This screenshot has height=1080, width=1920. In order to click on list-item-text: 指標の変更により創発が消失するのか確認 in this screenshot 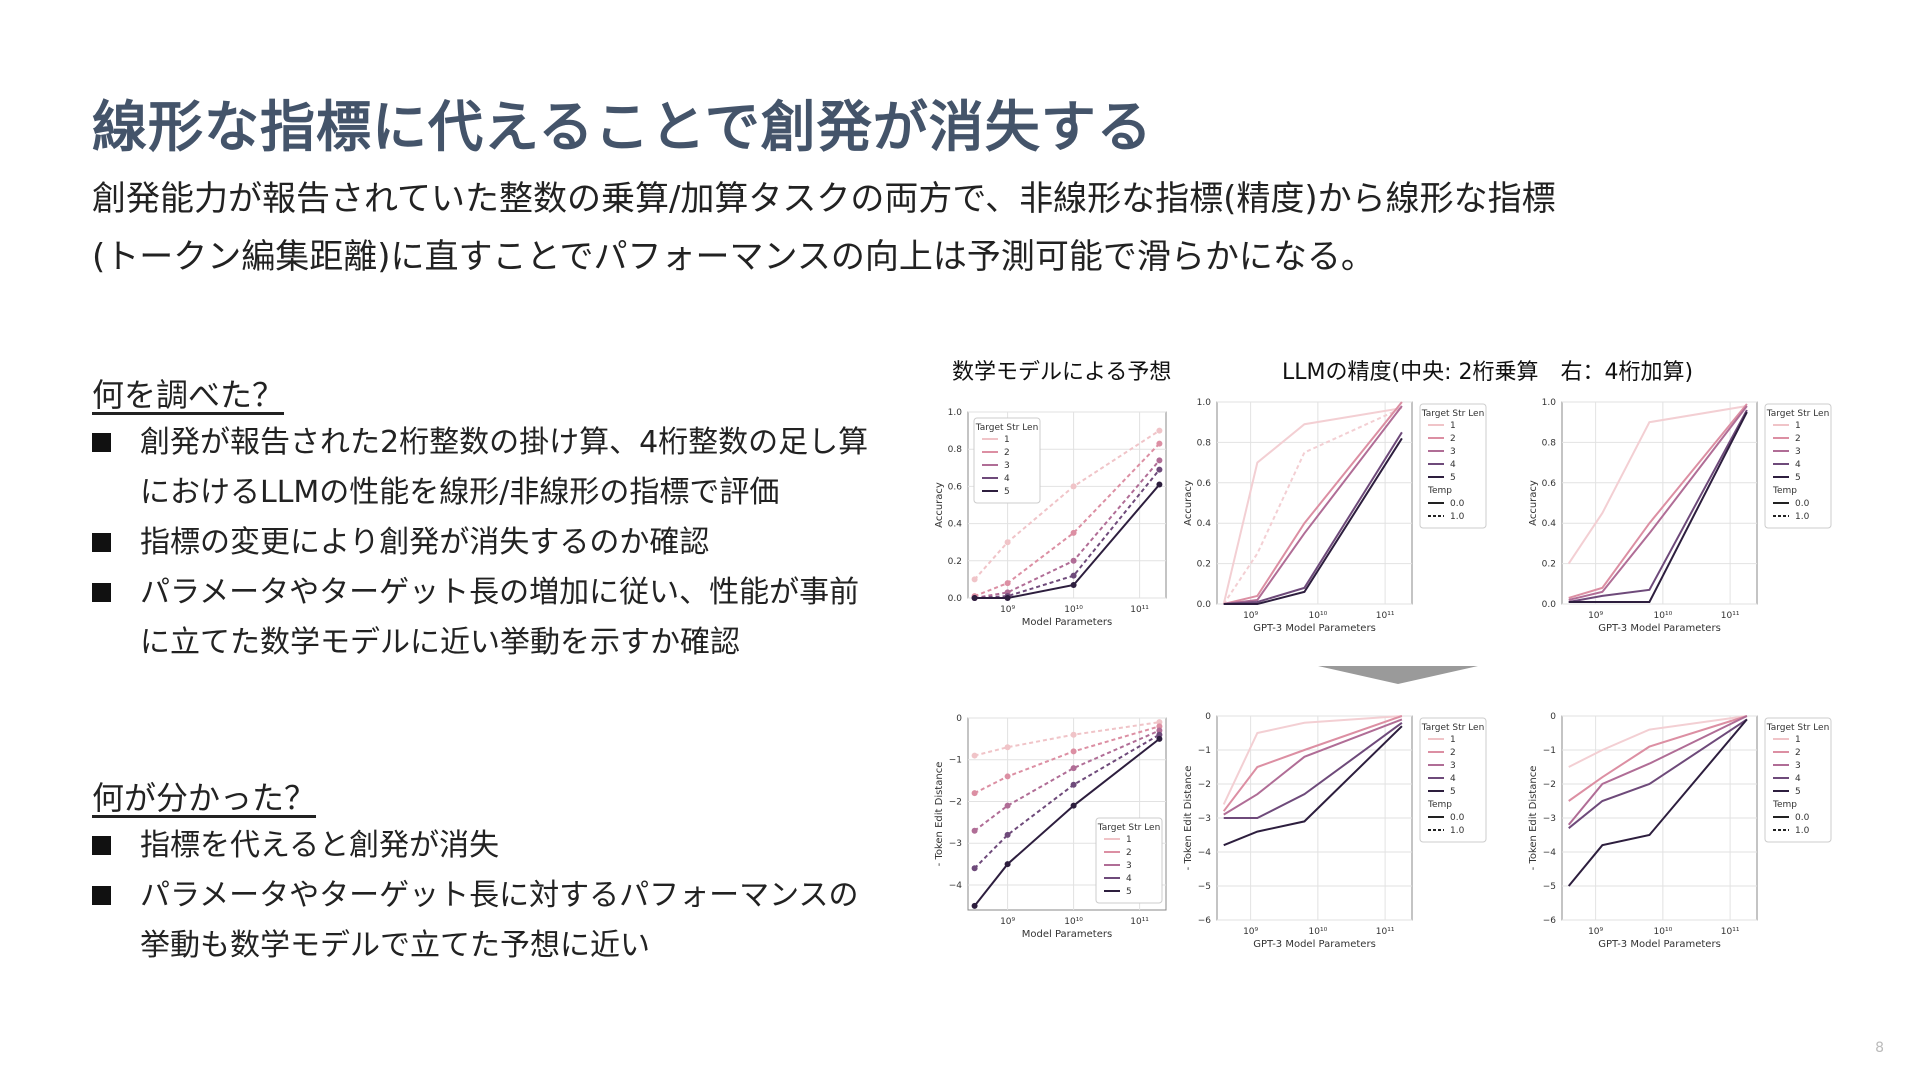, I will do `click(425, 542)`.